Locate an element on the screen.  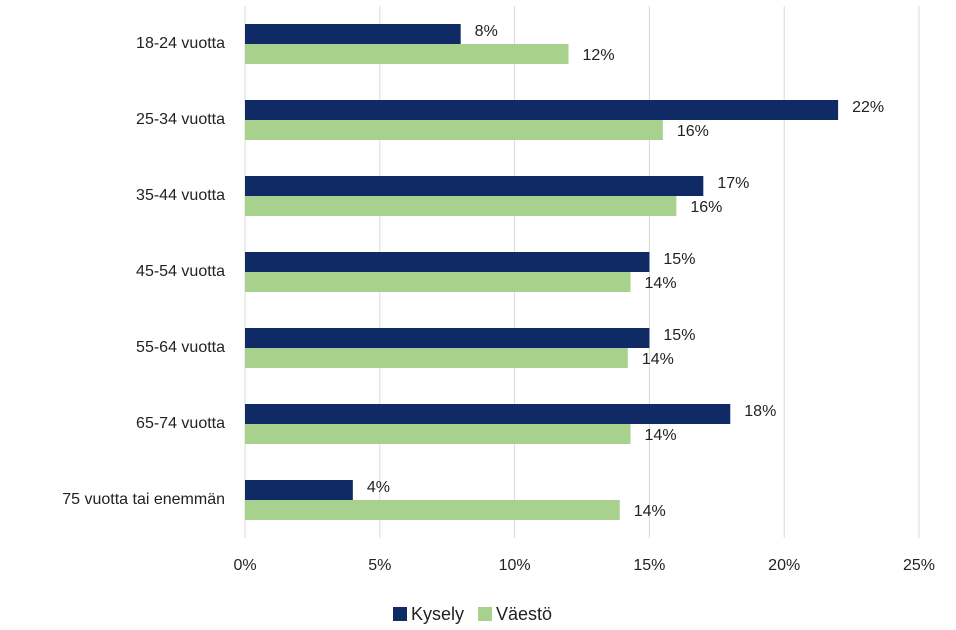
y-tick-label: 55-64 vuotta is located at coordinates (180, 347).